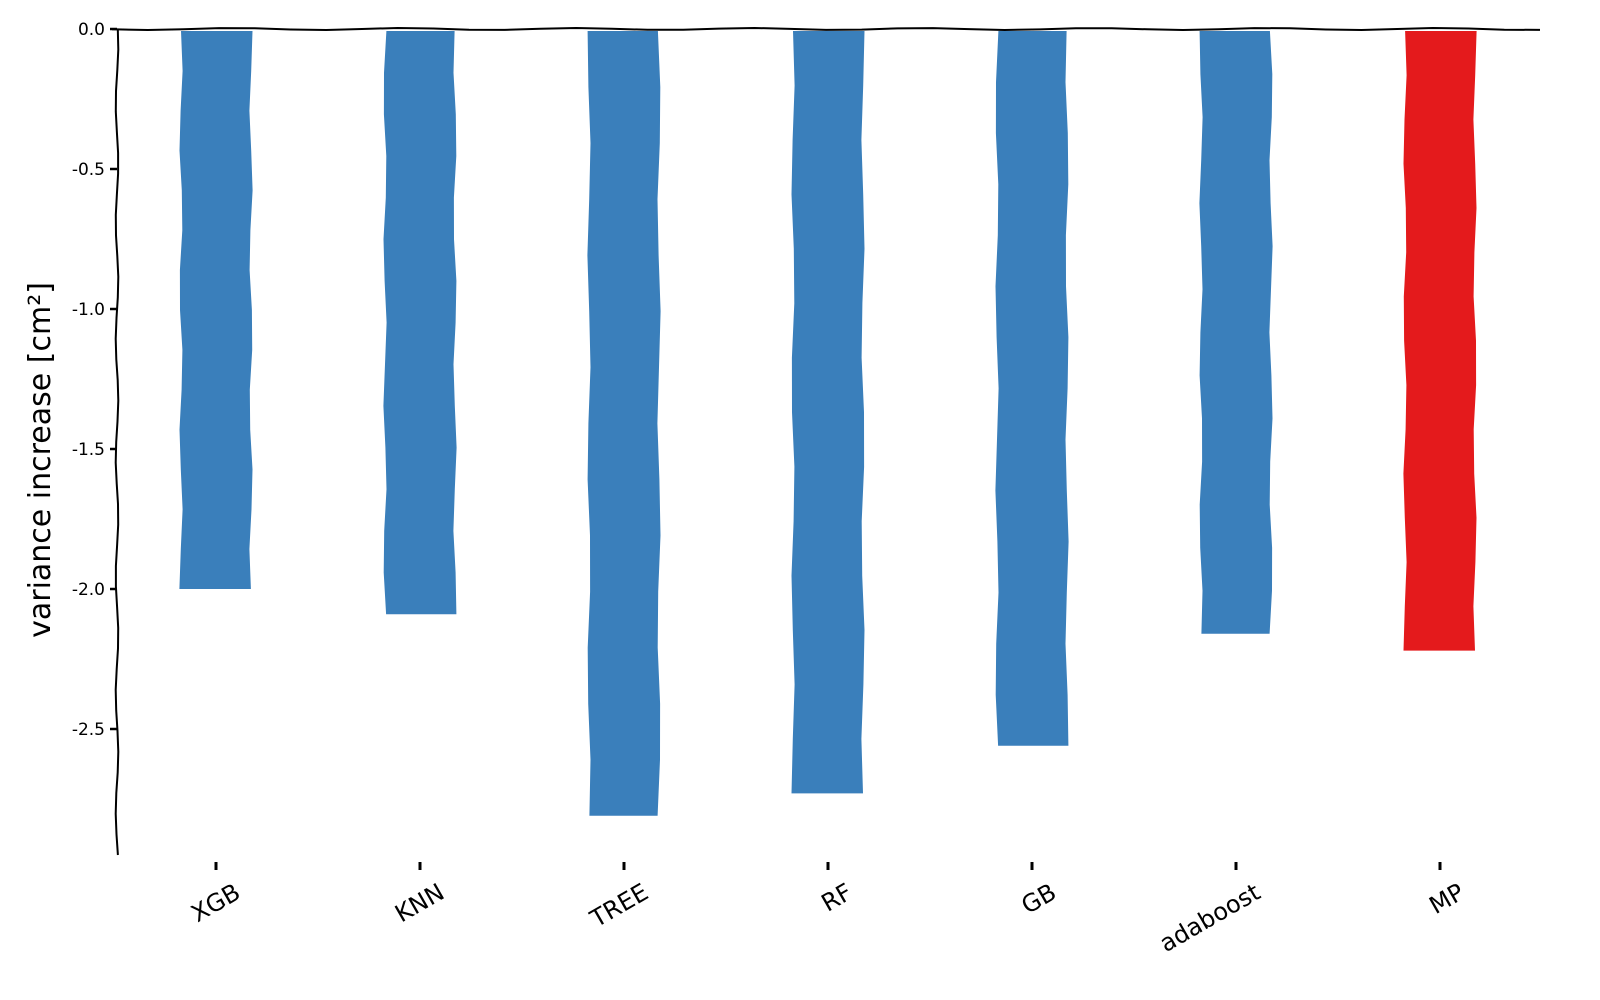 The width and height of the screenshot is (1600, 1000). I want to click on x-tick-label-rf: RF, so click(837, 897).